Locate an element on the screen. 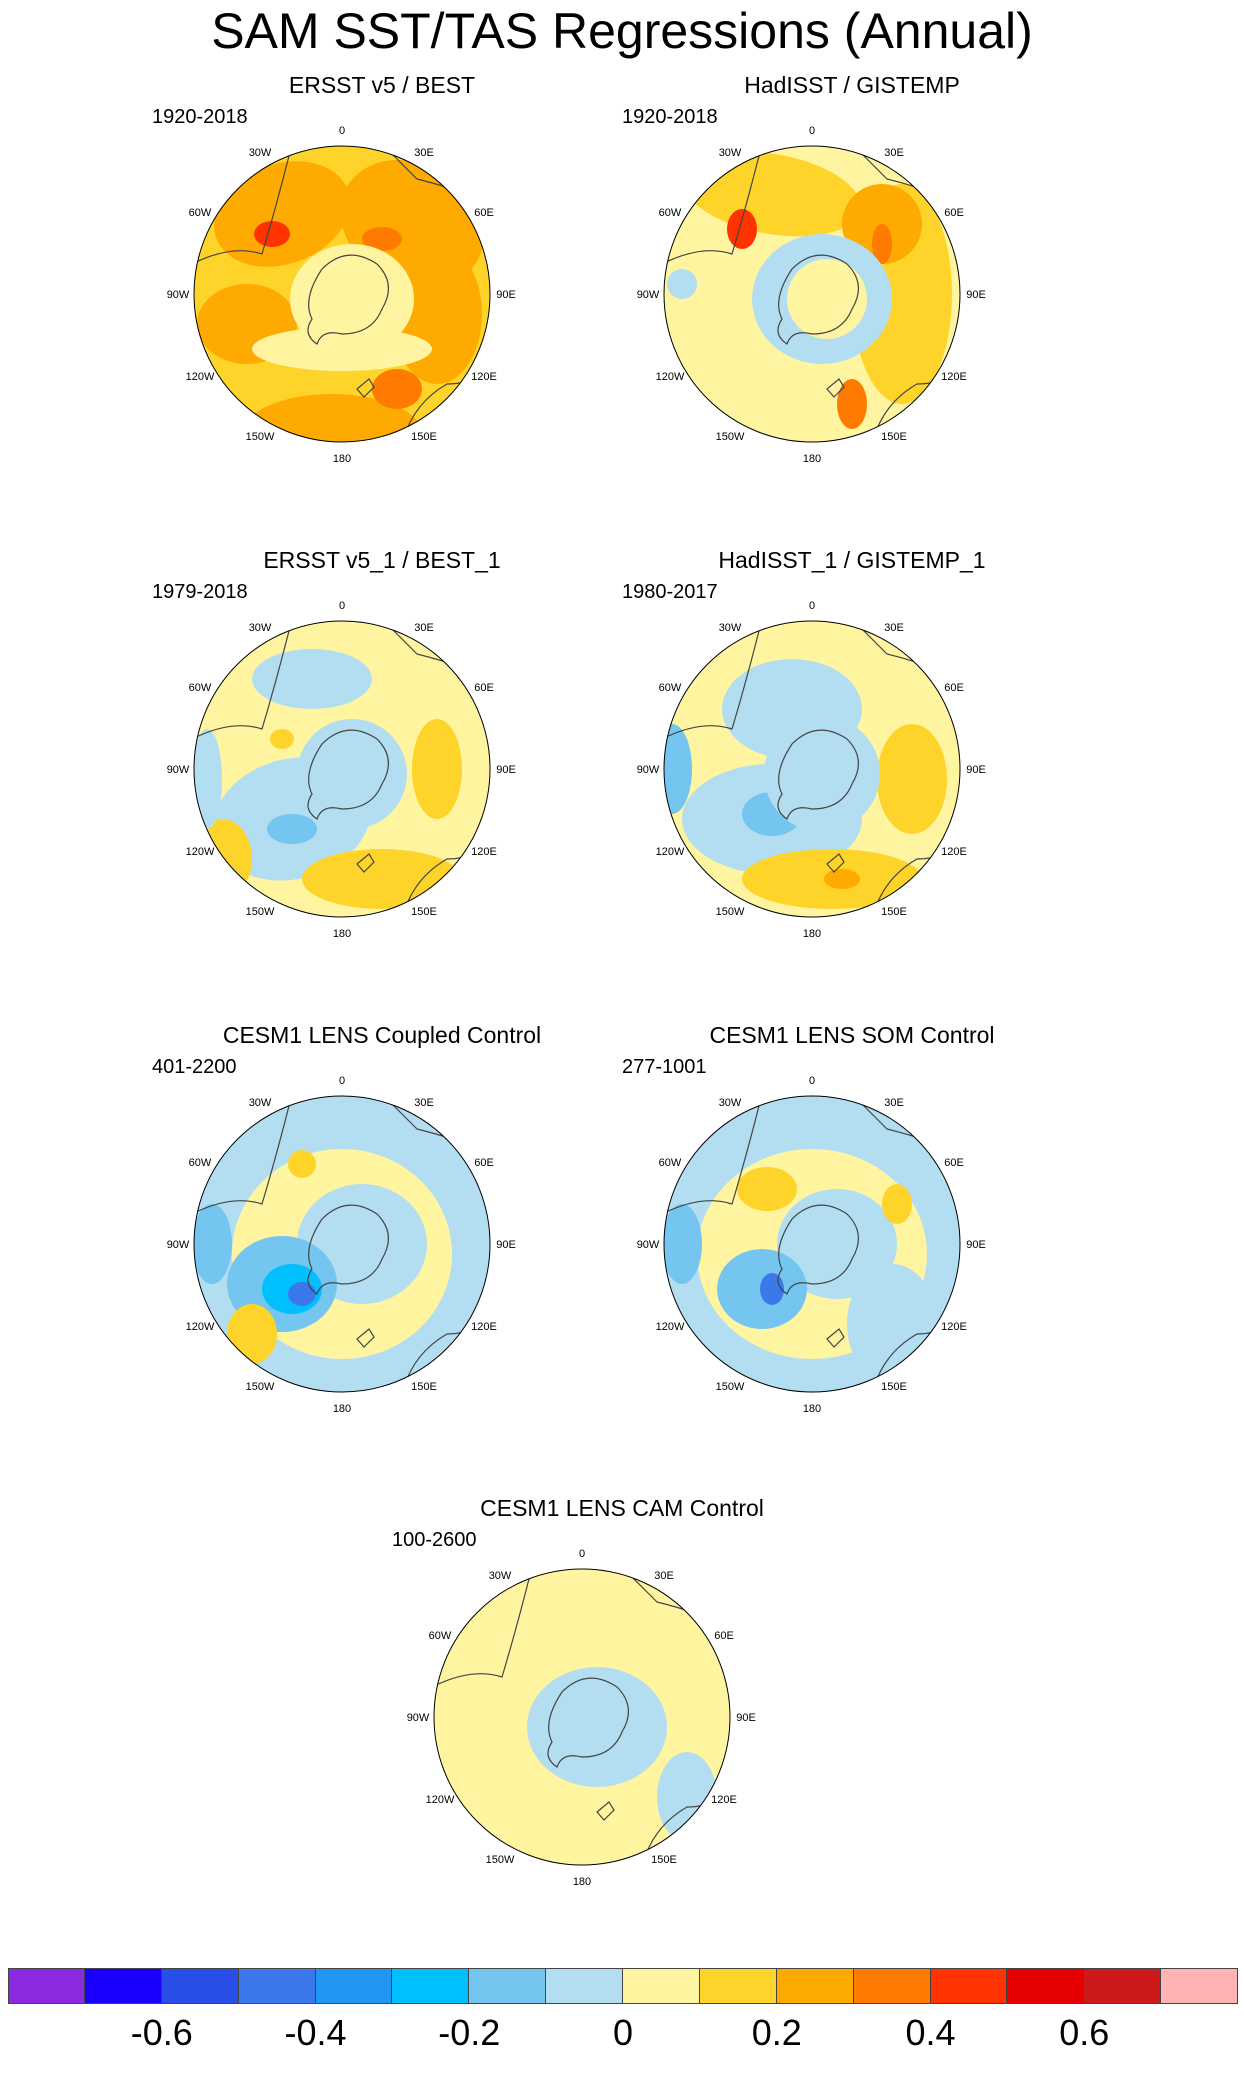 Image resolution: width=1244 pixels, height=2082 pixels. colorbar-tick-label: -0.2 is located at coordinates (469, 2032).